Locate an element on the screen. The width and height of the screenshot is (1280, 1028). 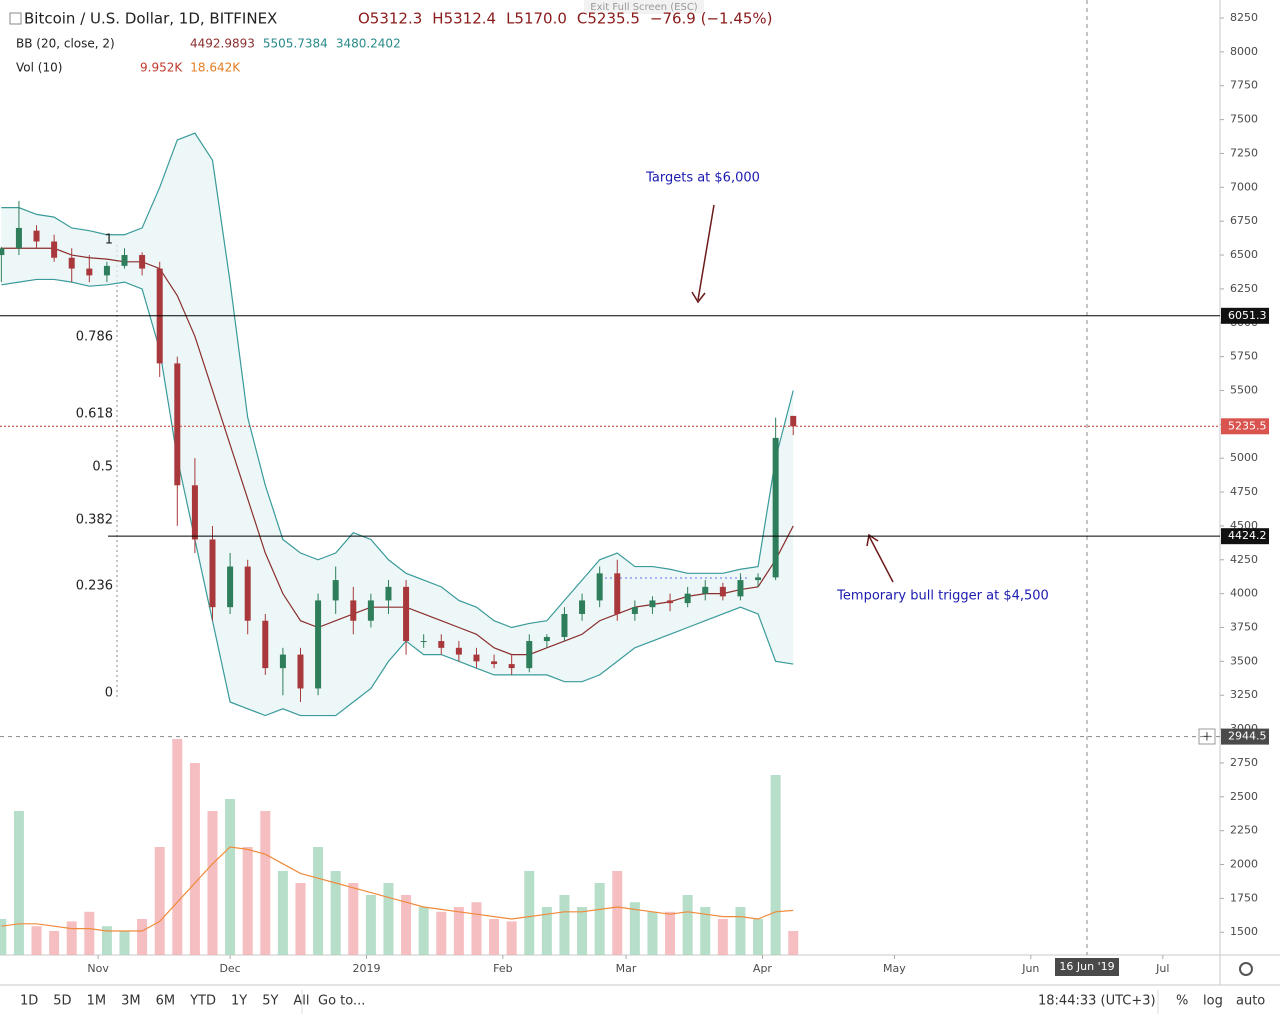
scale-option: auto is located at coordinates (1250, 1001).